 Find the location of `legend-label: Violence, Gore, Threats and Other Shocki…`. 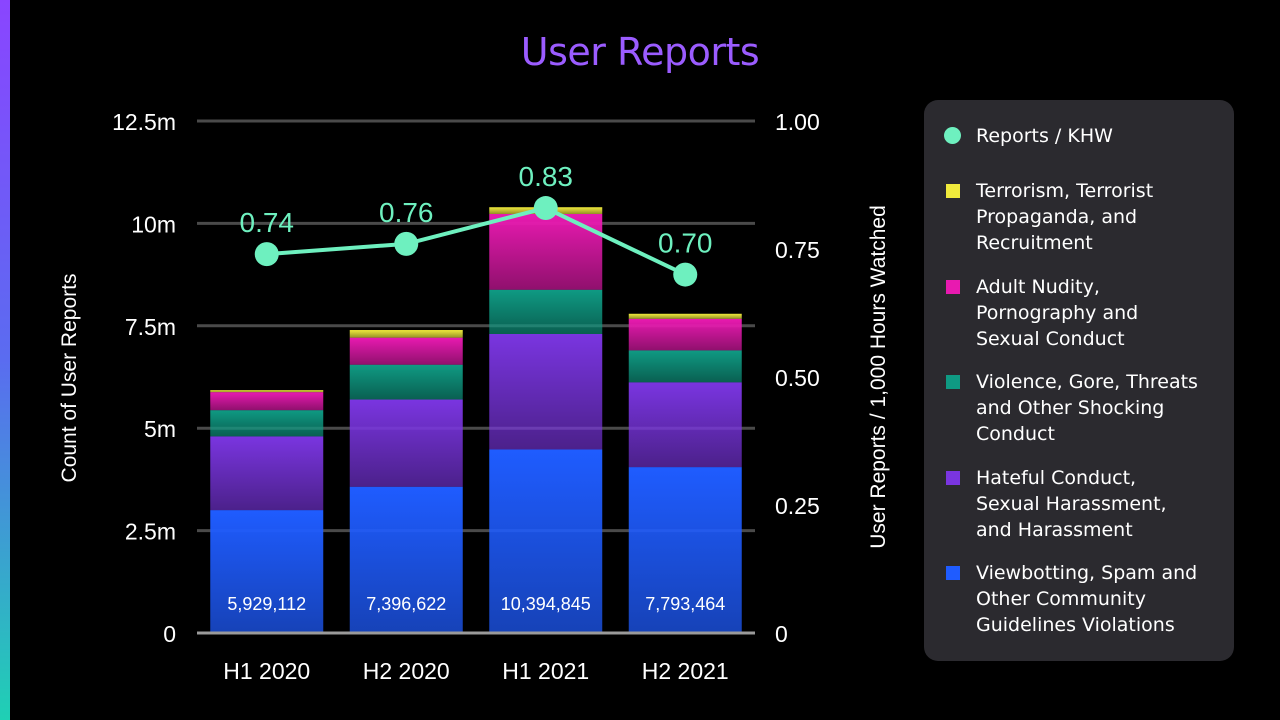

legend-label: Violence, Gore, Threats and Other Shocki… is located at coordinates (1087, 408).